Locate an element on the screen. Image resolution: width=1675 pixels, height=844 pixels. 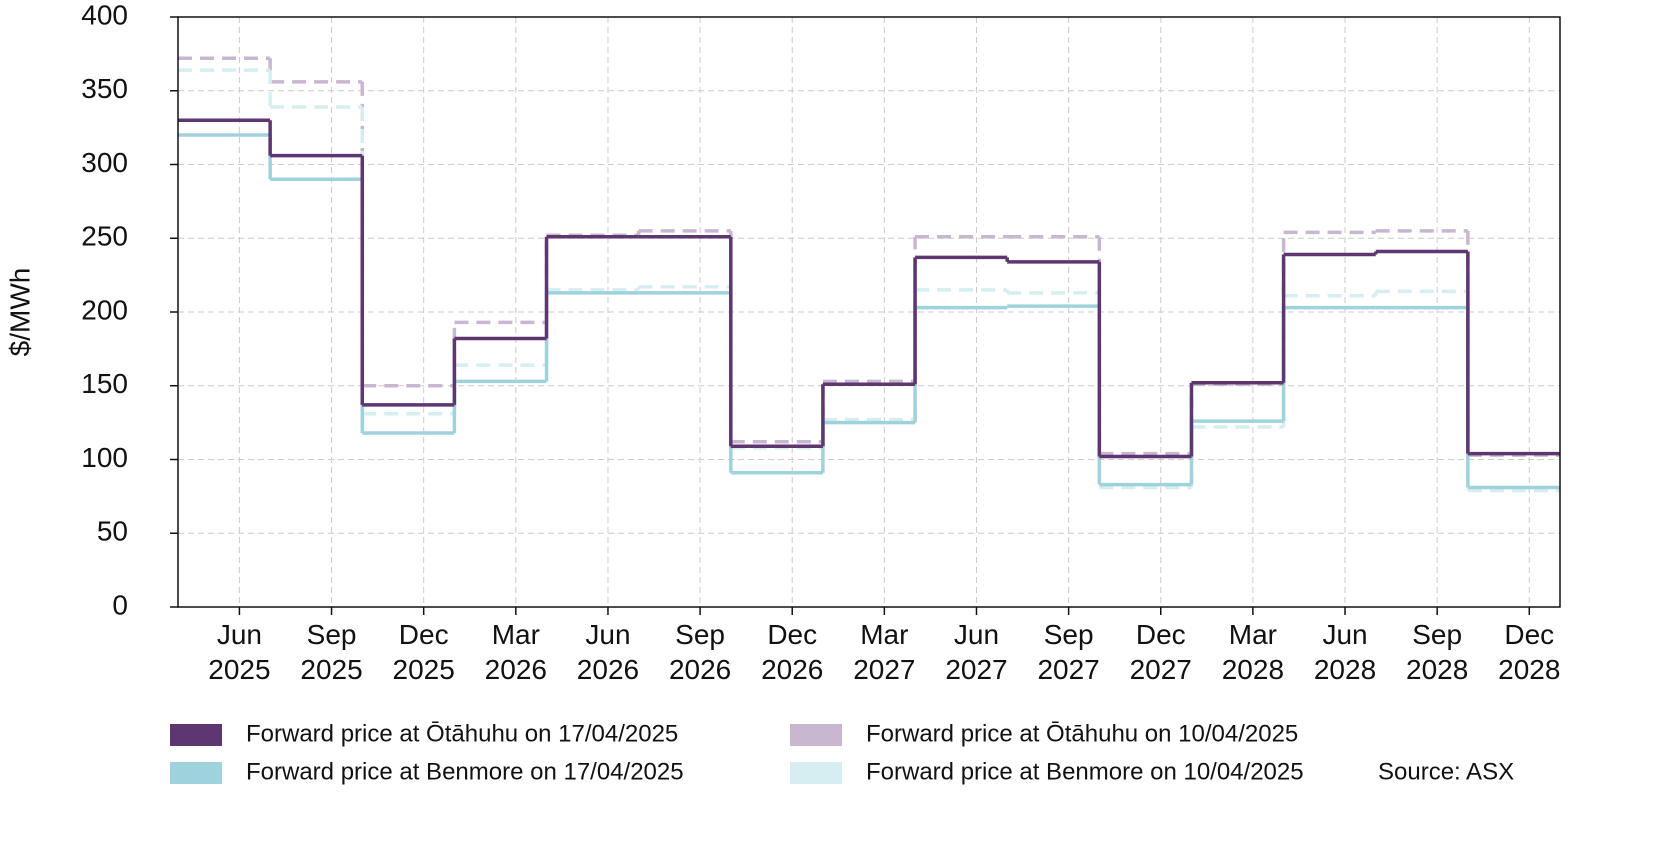
y-tick-label: 400 is located at coordinates (104, 15).